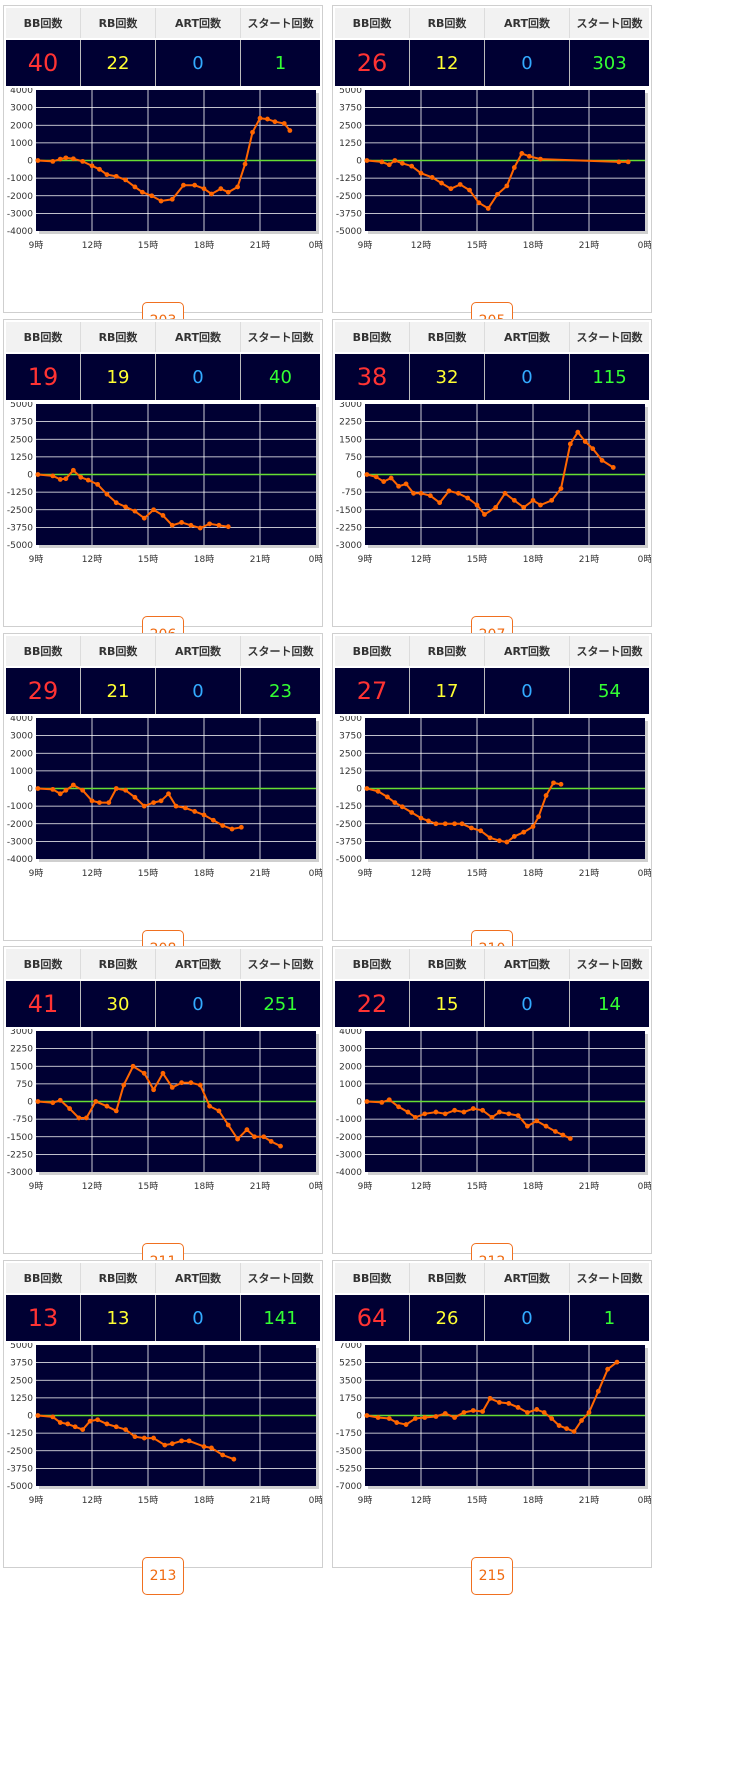 This screenshot has height=1765, width=736. Describe the element at coordinates (492, 1576) in the screenshot. I see `machine-number-button: 215` at that location.